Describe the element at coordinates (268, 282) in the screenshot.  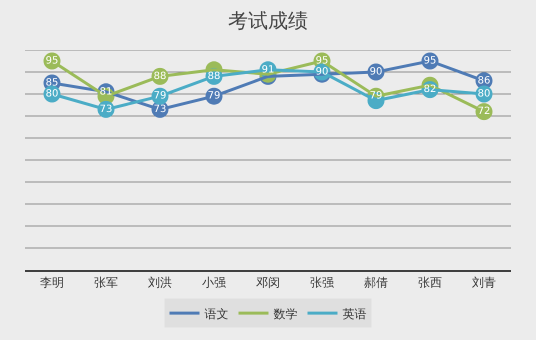
I see `x-tick-label: 邓闵` at that location.